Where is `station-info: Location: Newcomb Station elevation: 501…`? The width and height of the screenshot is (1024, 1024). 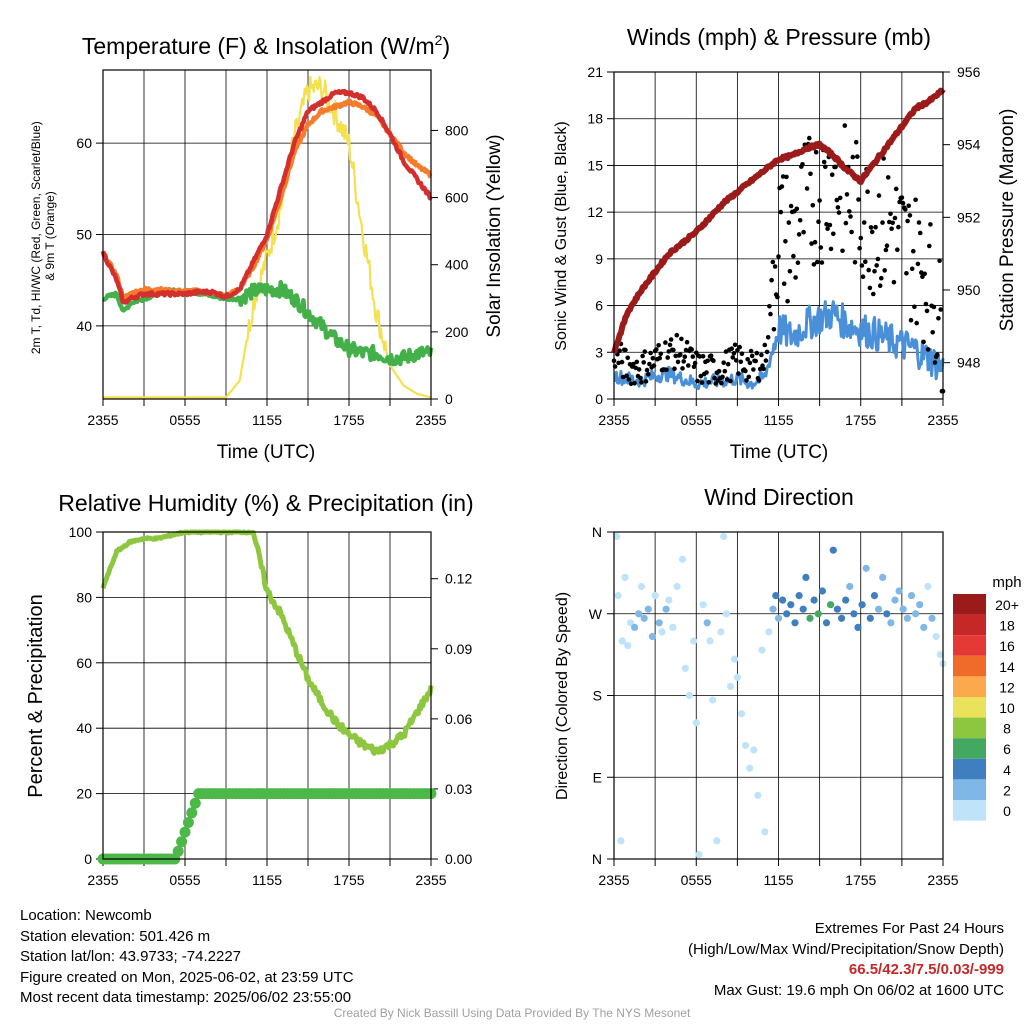 station-info: Location: Newcomb Station elevation: 501… is located at coordinates (187, 957).